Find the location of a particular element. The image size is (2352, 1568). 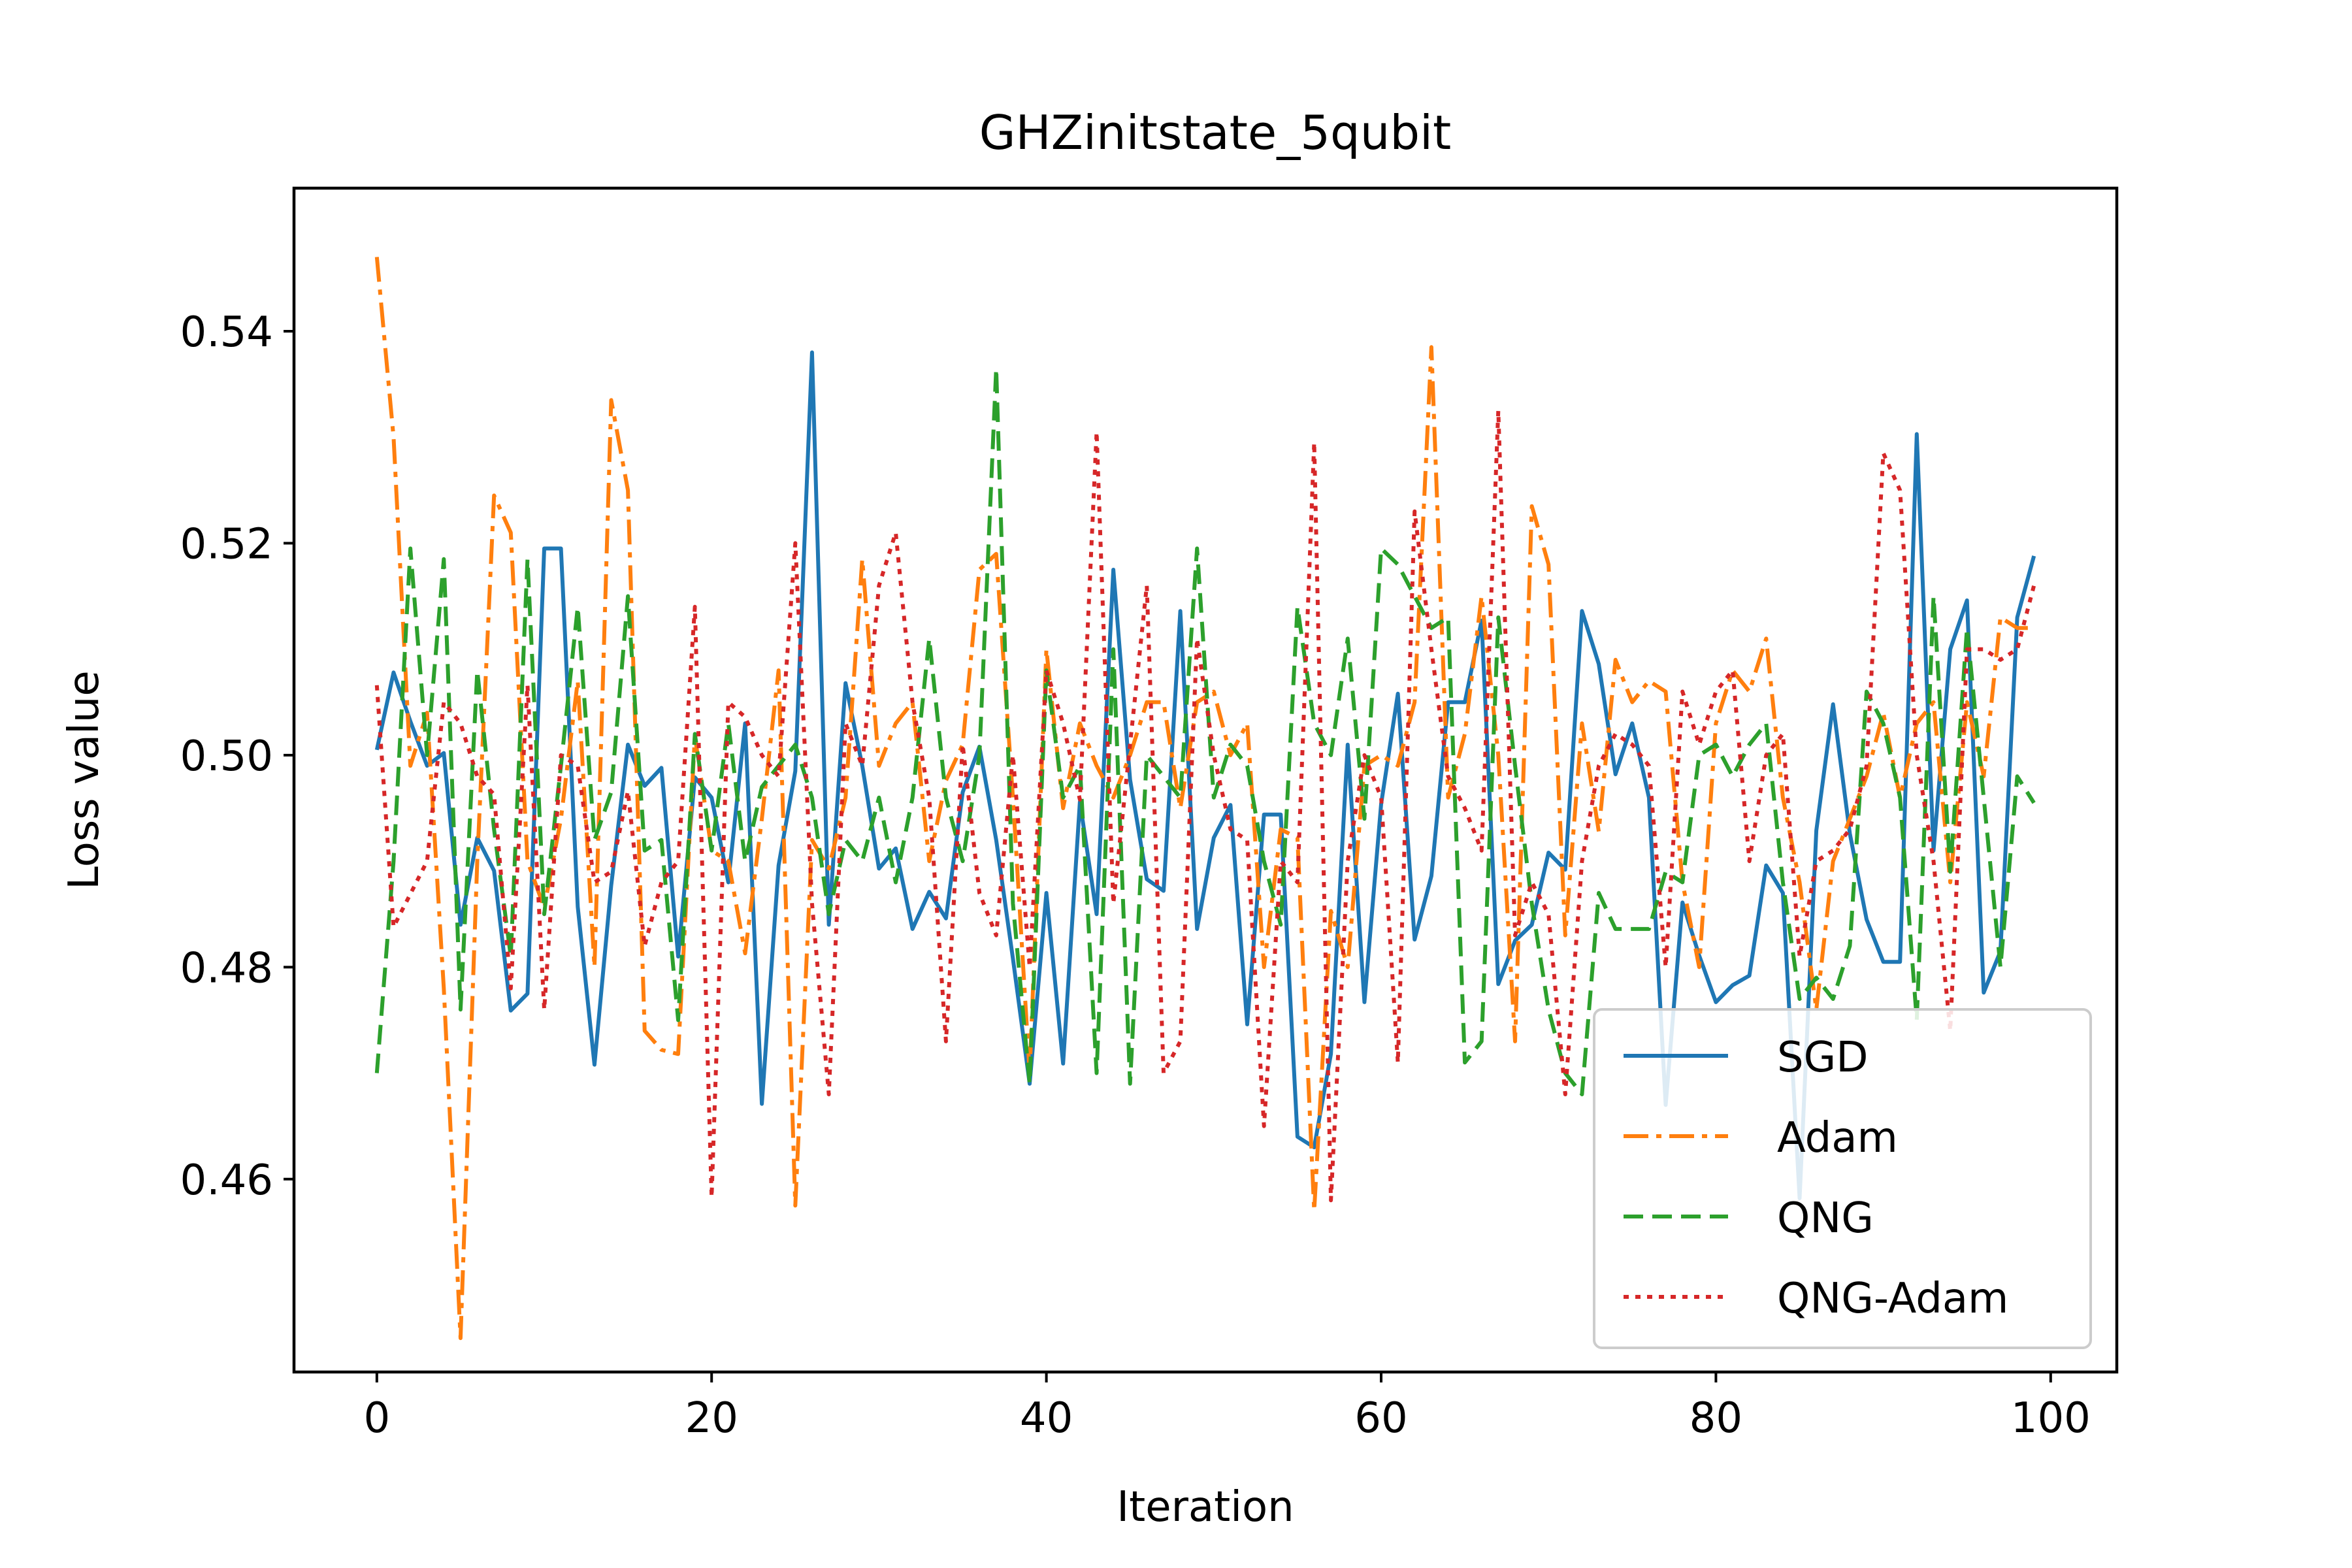

y-axis: 0.46 0.48 0.50 0.52 0.54 is located at coordinates (237, 756).